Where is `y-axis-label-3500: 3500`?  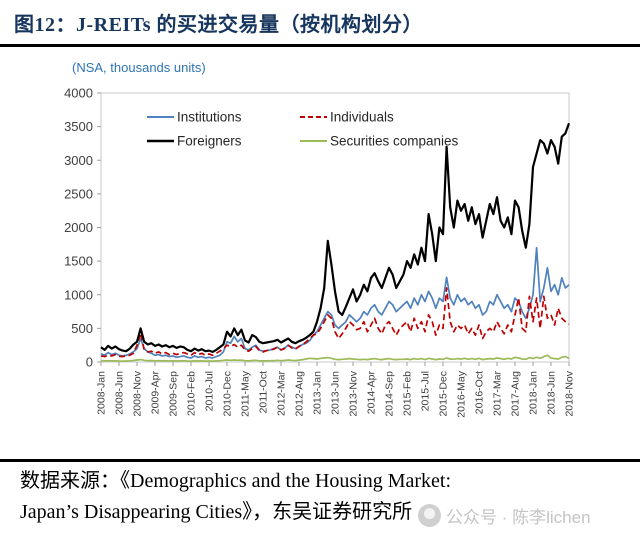 y-axis-label-3500: 3500 is located at coordinates (78, 126).